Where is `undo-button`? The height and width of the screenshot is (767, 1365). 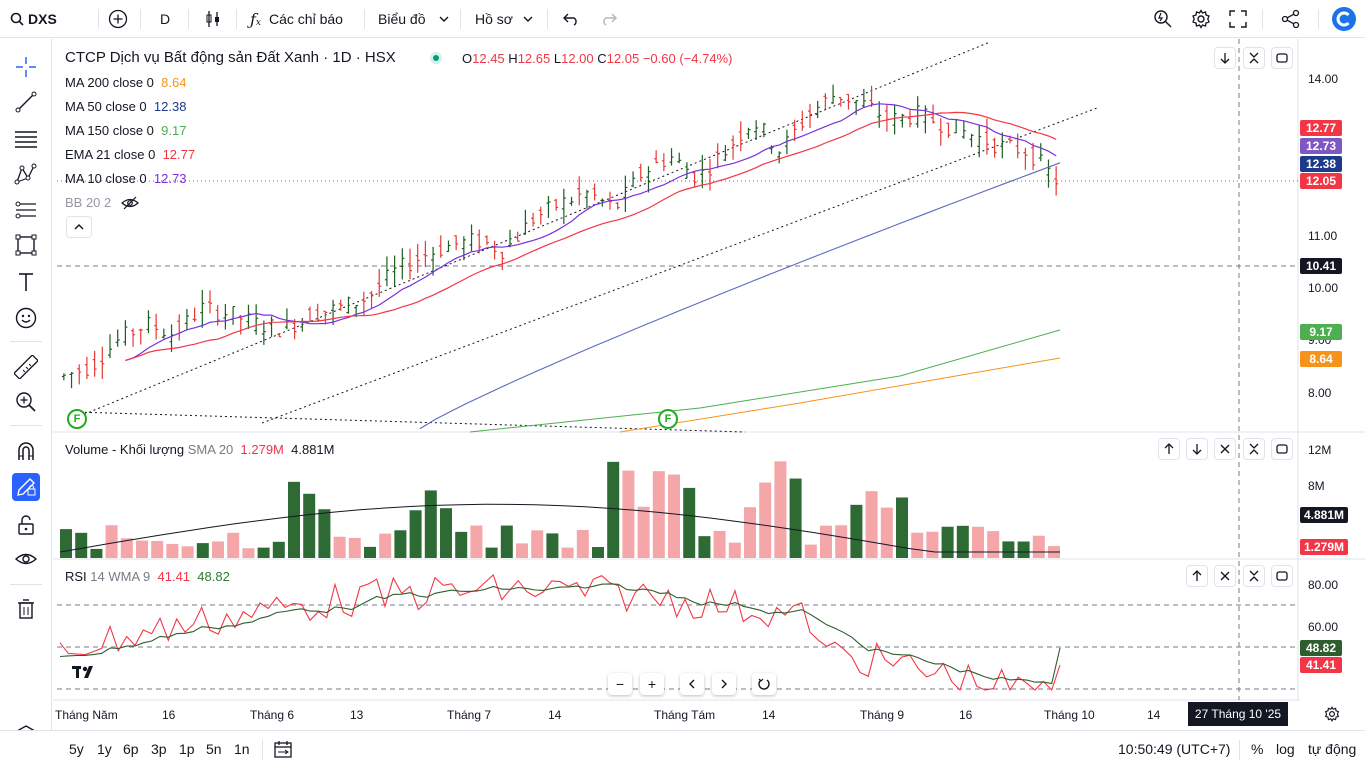 undo-button is located at coordinates (571, 19).